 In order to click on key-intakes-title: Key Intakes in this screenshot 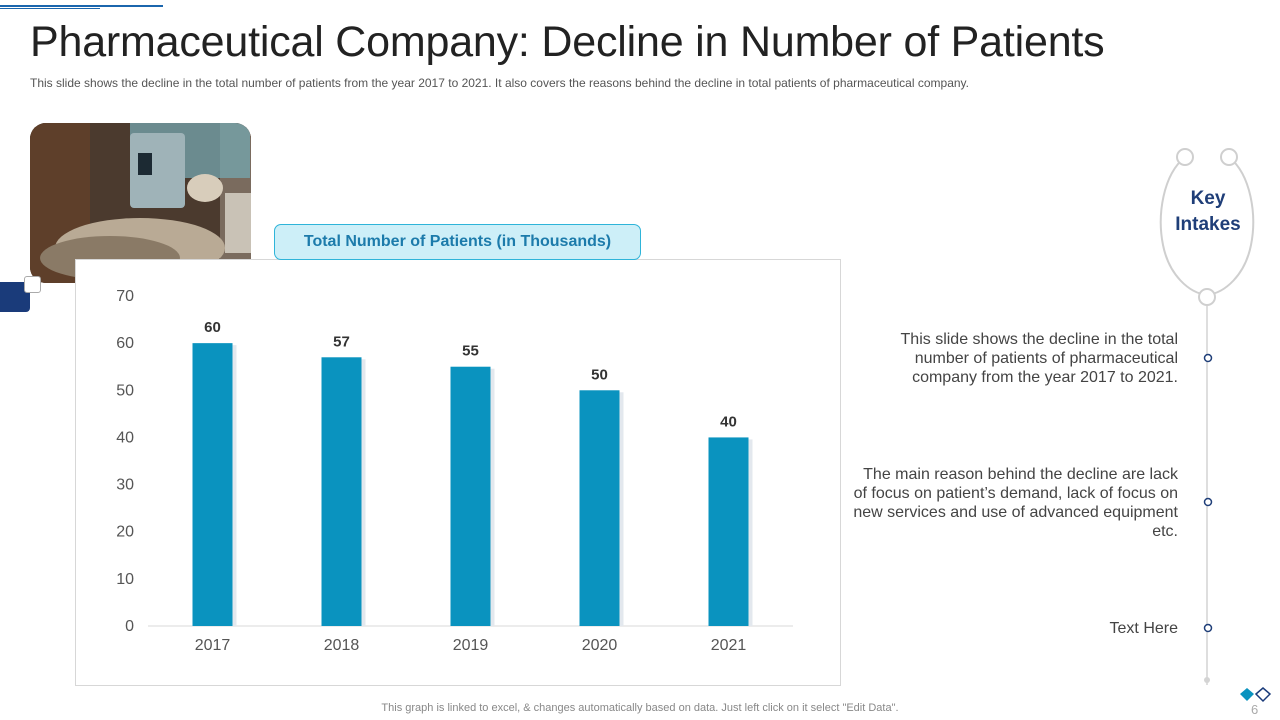, I will do `click(1208, 211)`.